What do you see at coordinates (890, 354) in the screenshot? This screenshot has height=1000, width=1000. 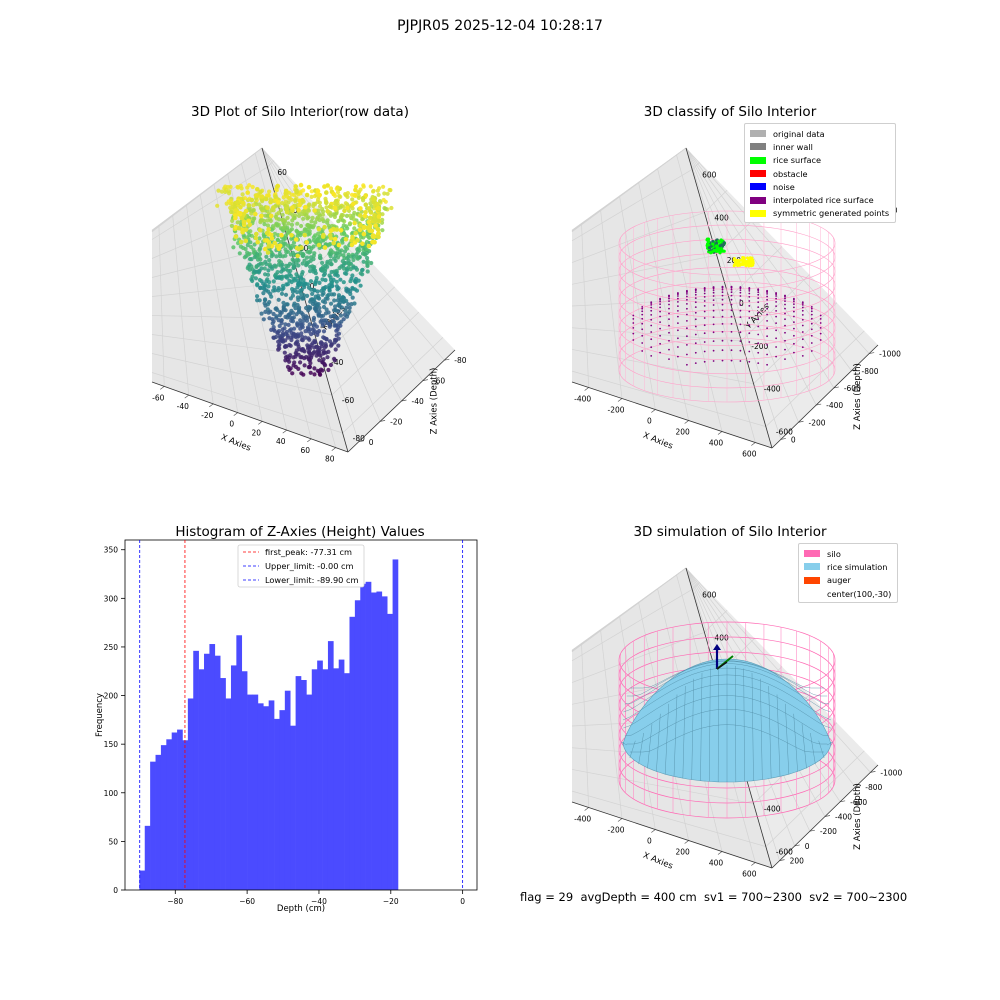 I see `z-tick-label: -1000` at bounding box center [890, 354].